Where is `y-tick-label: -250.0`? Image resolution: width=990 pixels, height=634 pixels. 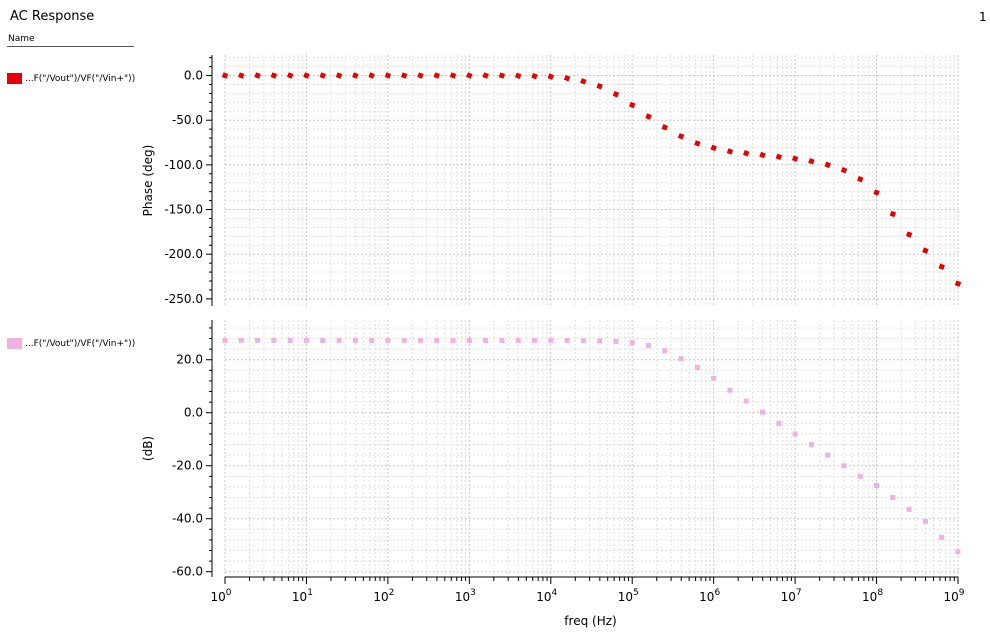 y-tick-label: -250.0 is located at coordinates (183, 299).